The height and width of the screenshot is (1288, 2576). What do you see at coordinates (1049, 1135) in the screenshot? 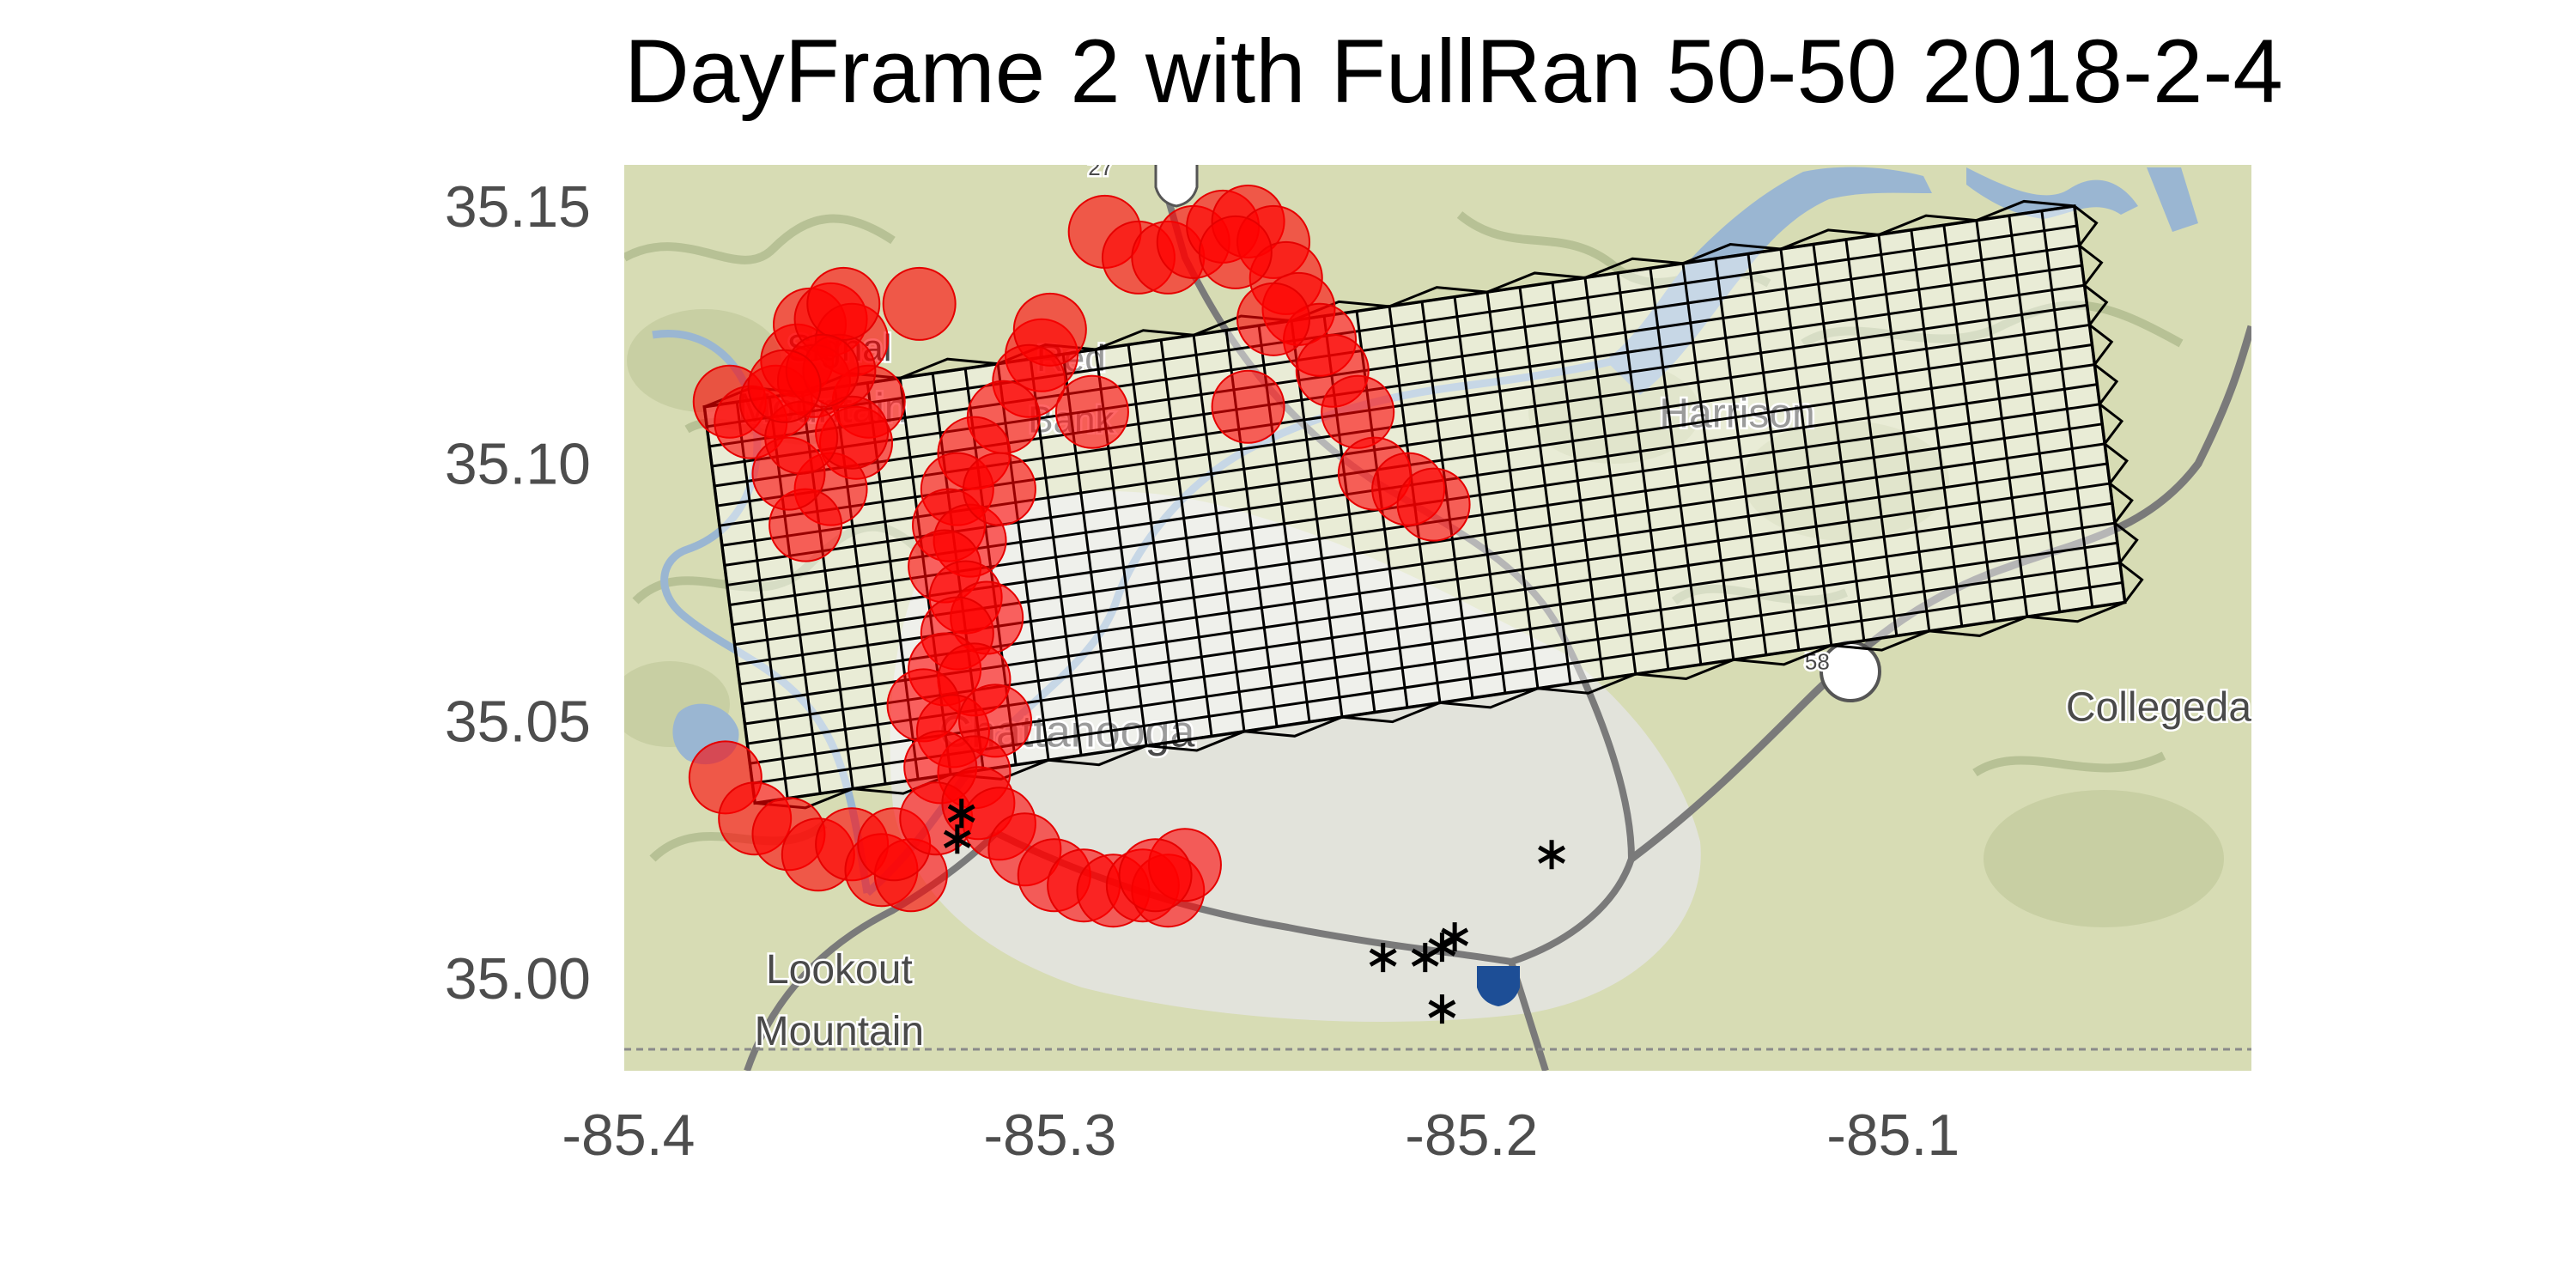
I see `x-tick-label: -85.3` at bounding box center [1049, 1135].